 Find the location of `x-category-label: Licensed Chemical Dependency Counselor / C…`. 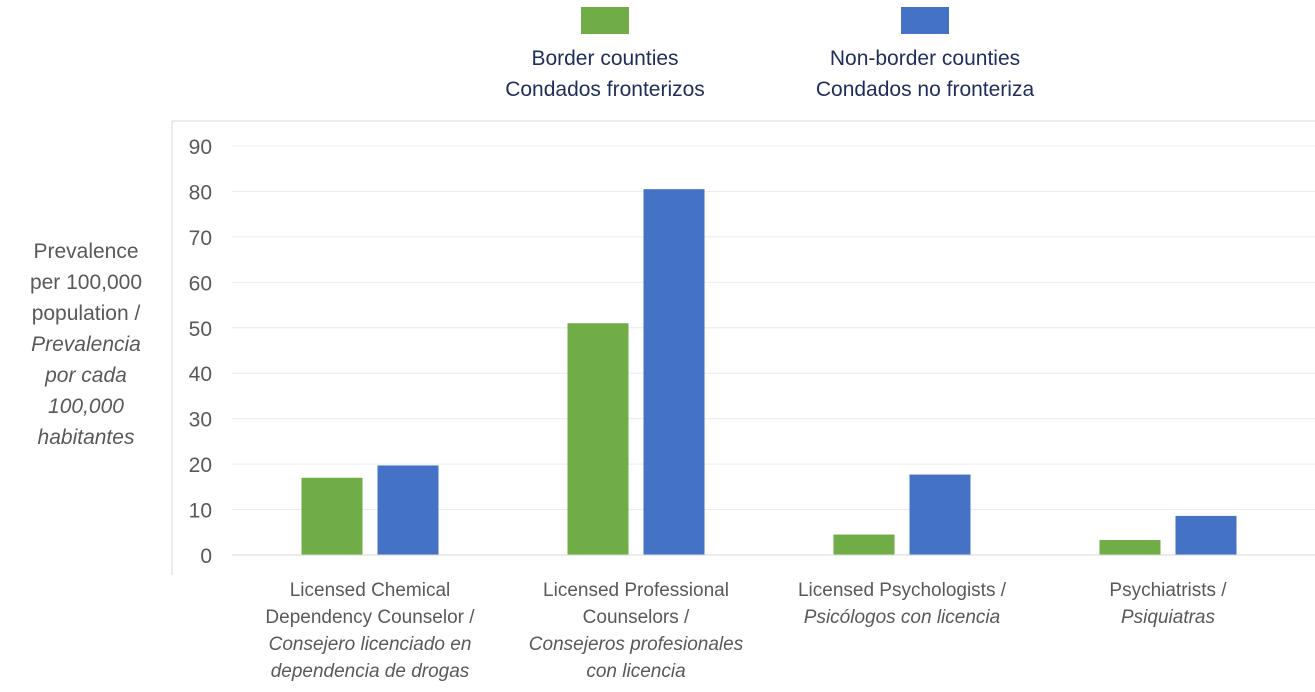

x-category-label: Licensed Chemical Dependency Counselor / C… is located at coordinates (370, 631).